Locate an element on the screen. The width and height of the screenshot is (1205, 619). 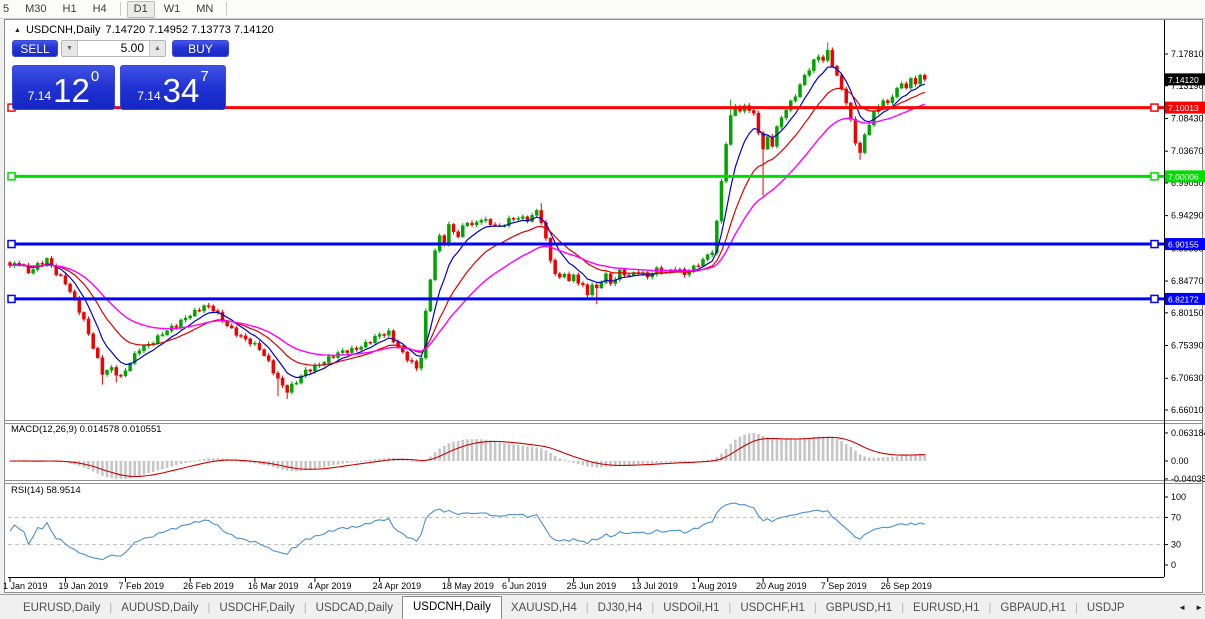
rsi-axis-label: 0 is located at coordinates (1173, 565).